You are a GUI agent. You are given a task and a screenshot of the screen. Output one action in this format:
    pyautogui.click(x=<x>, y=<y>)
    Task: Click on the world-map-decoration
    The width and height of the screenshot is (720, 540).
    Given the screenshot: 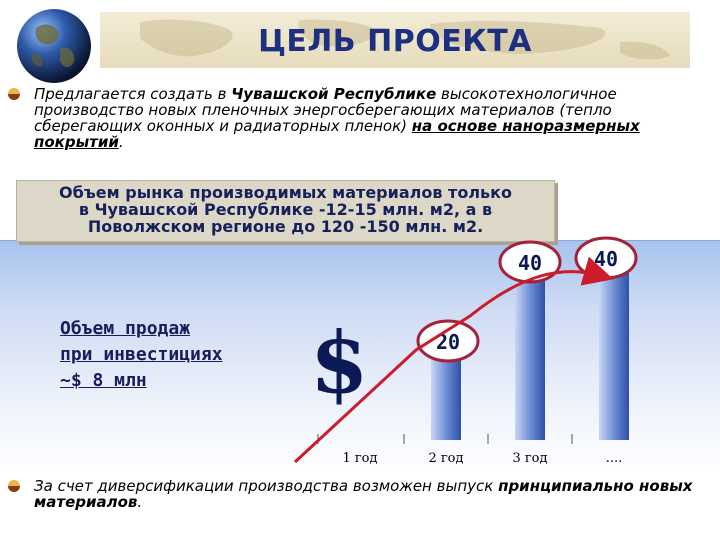 What is the action you would take?
    pyautogui.click(x=405, y=39)
    